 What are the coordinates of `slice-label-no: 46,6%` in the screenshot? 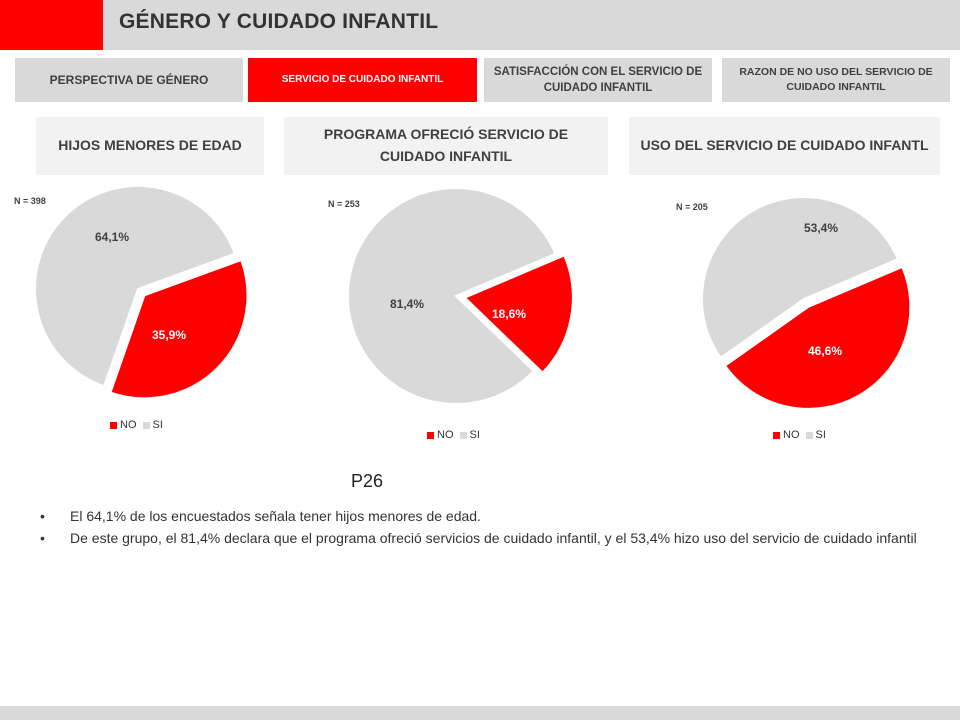 It's located at (825, 351).